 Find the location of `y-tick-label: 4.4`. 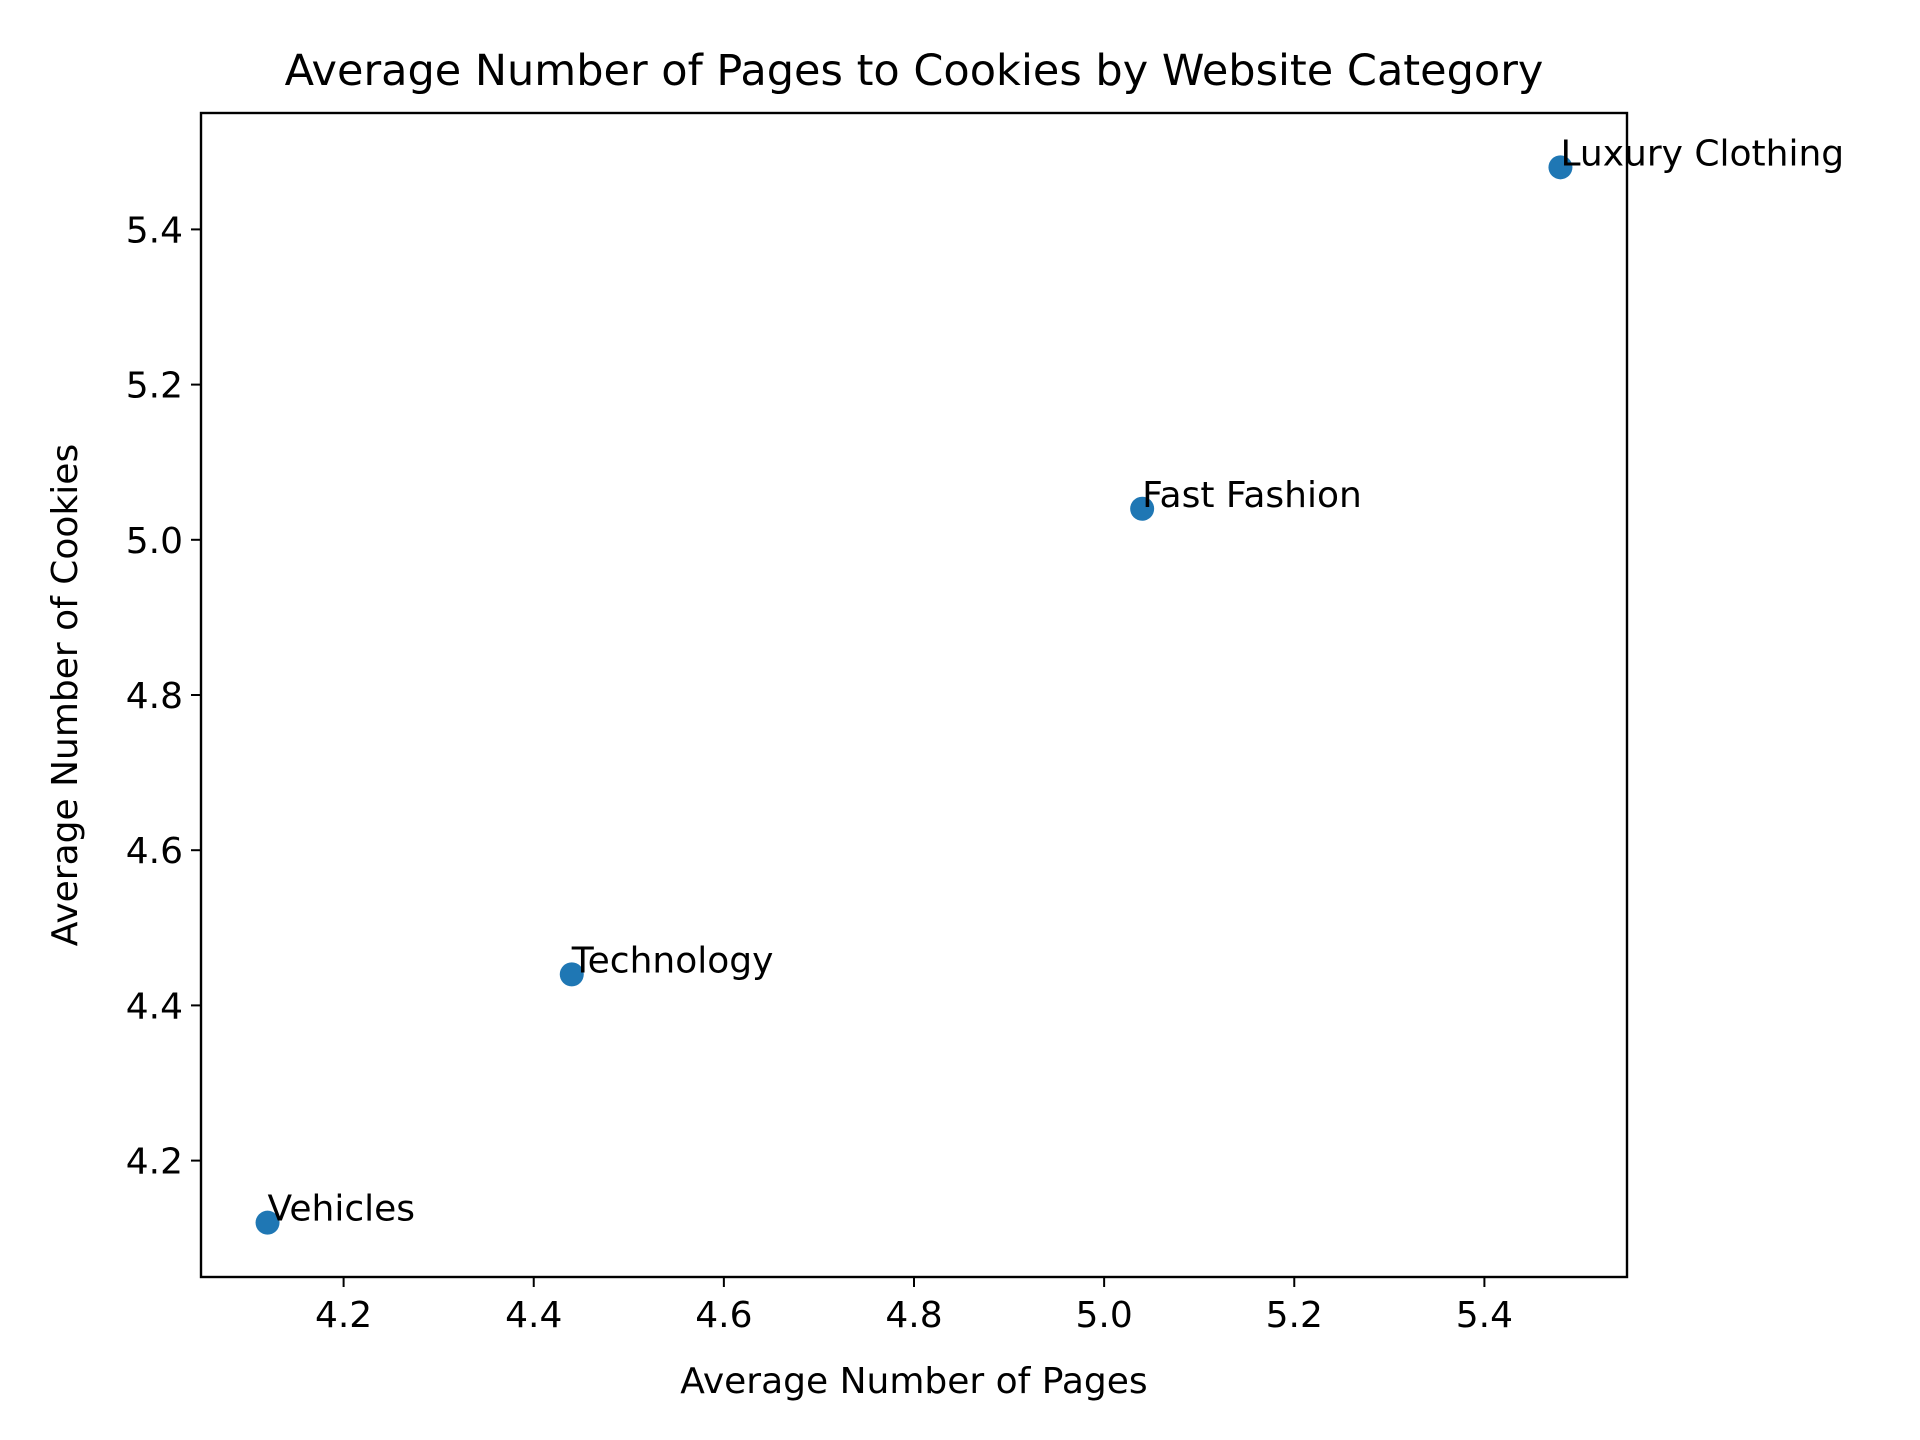

y-tick-label: 4.4 is located at coordinates (154, 1006).